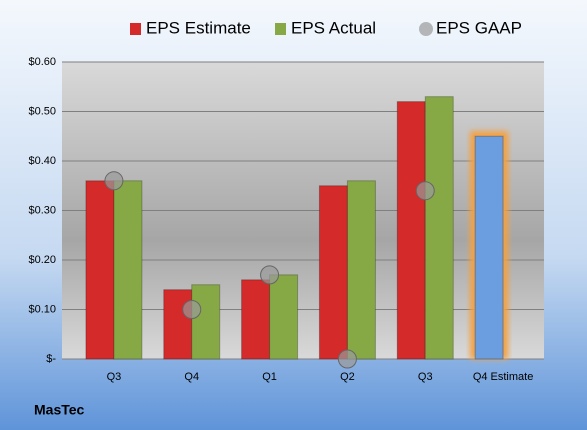  I want to click on y-tick-label: $0.60, so click(42, 62).